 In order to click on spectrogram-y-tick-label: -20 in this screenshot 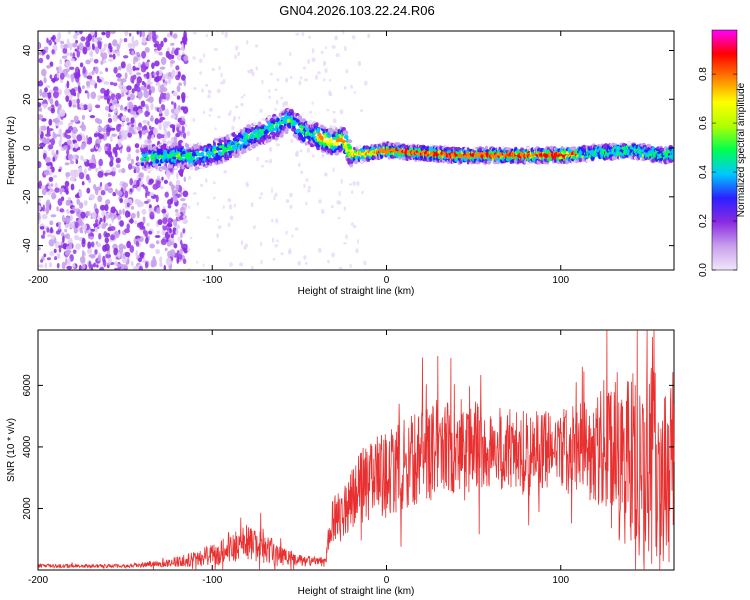, I will do `click(27, 196)`.